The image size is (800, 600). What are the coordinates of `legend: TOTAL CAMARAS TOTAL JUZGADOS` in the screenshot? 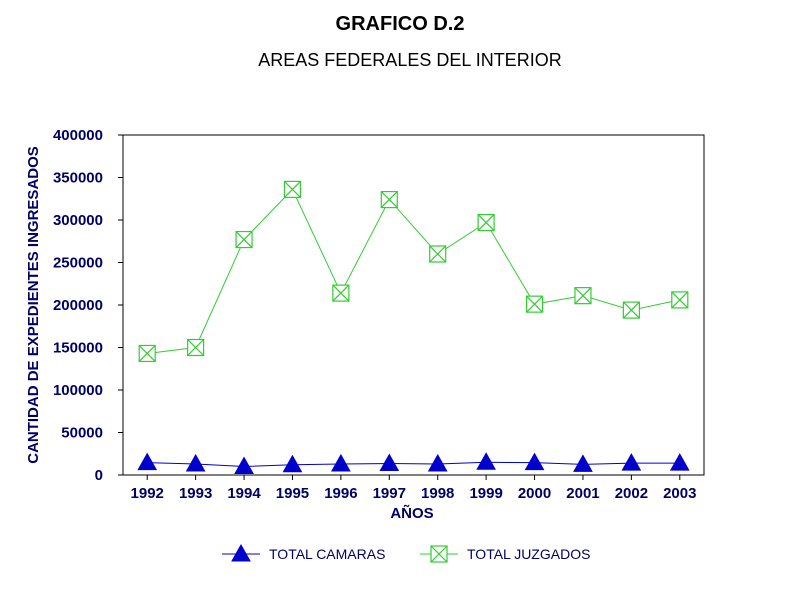 It's located at (406, 553).